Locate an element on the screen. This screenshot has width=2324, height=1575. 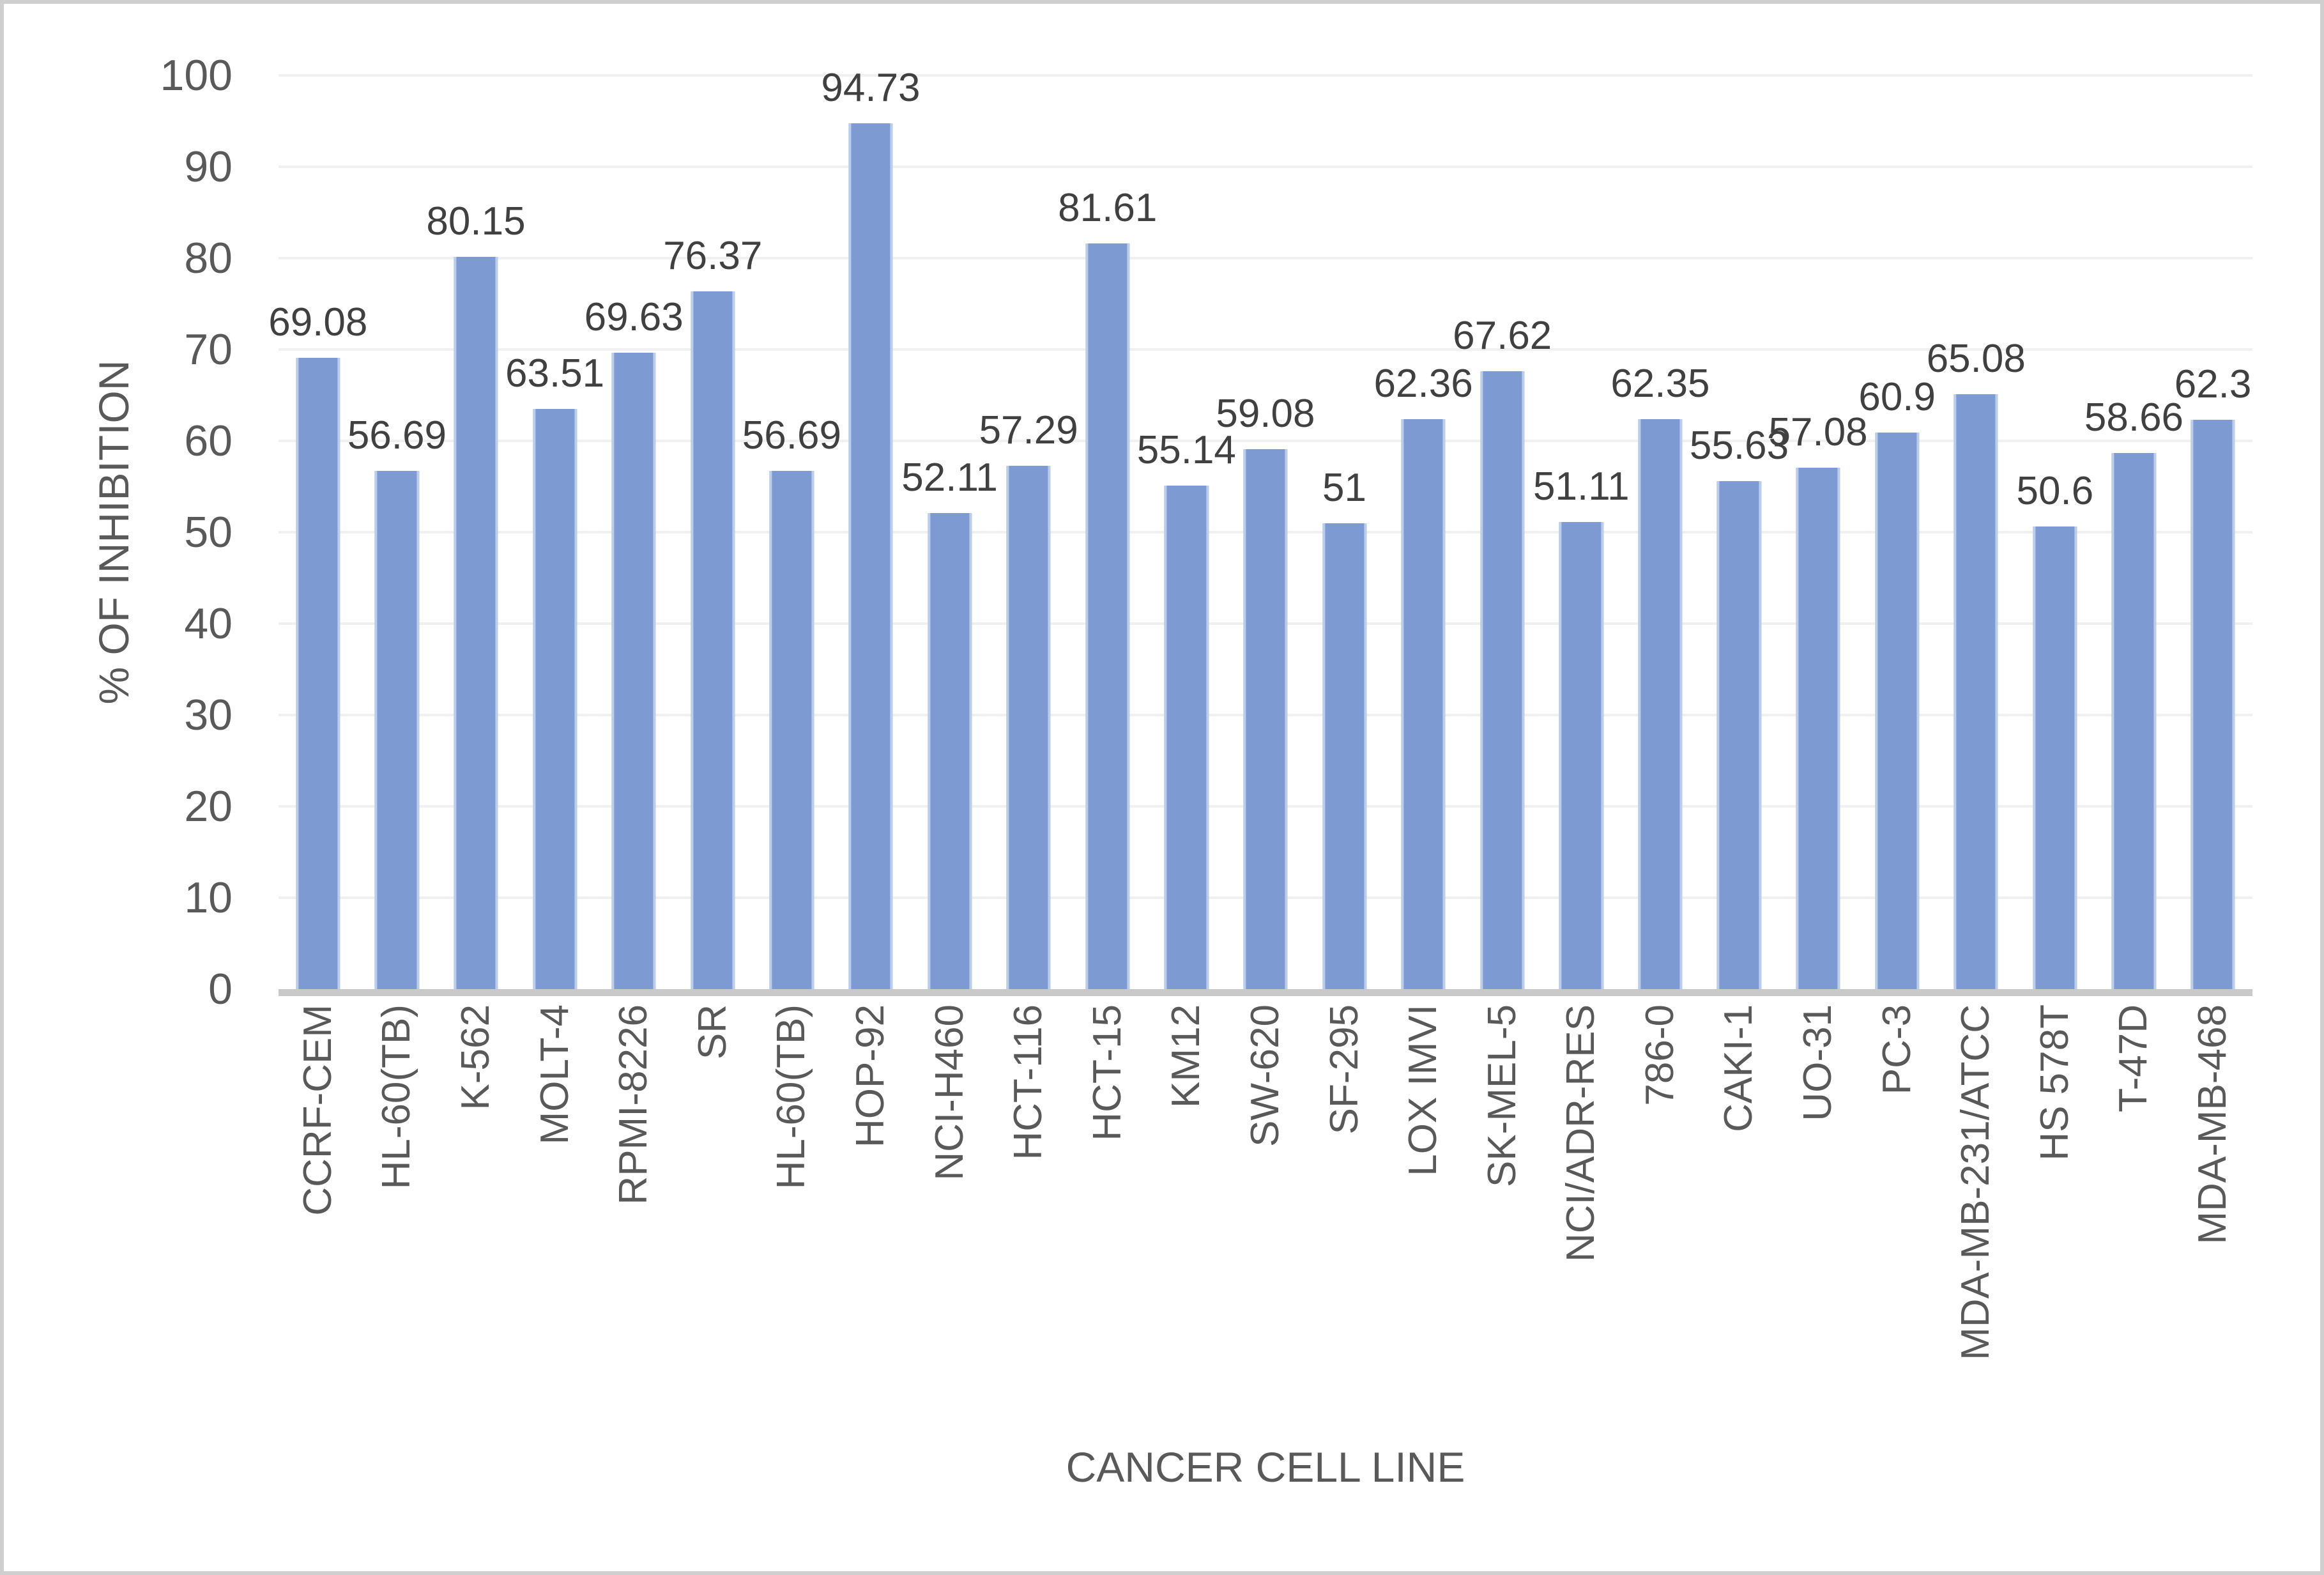
bar-NCI/ADR-RES is located at coordinates (1581, 755).